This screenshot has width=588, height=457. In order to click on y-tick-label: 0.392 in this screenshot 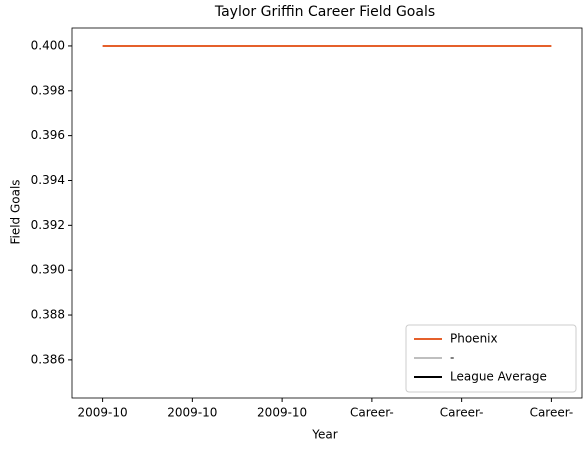, I will do `click(48, 225)`.